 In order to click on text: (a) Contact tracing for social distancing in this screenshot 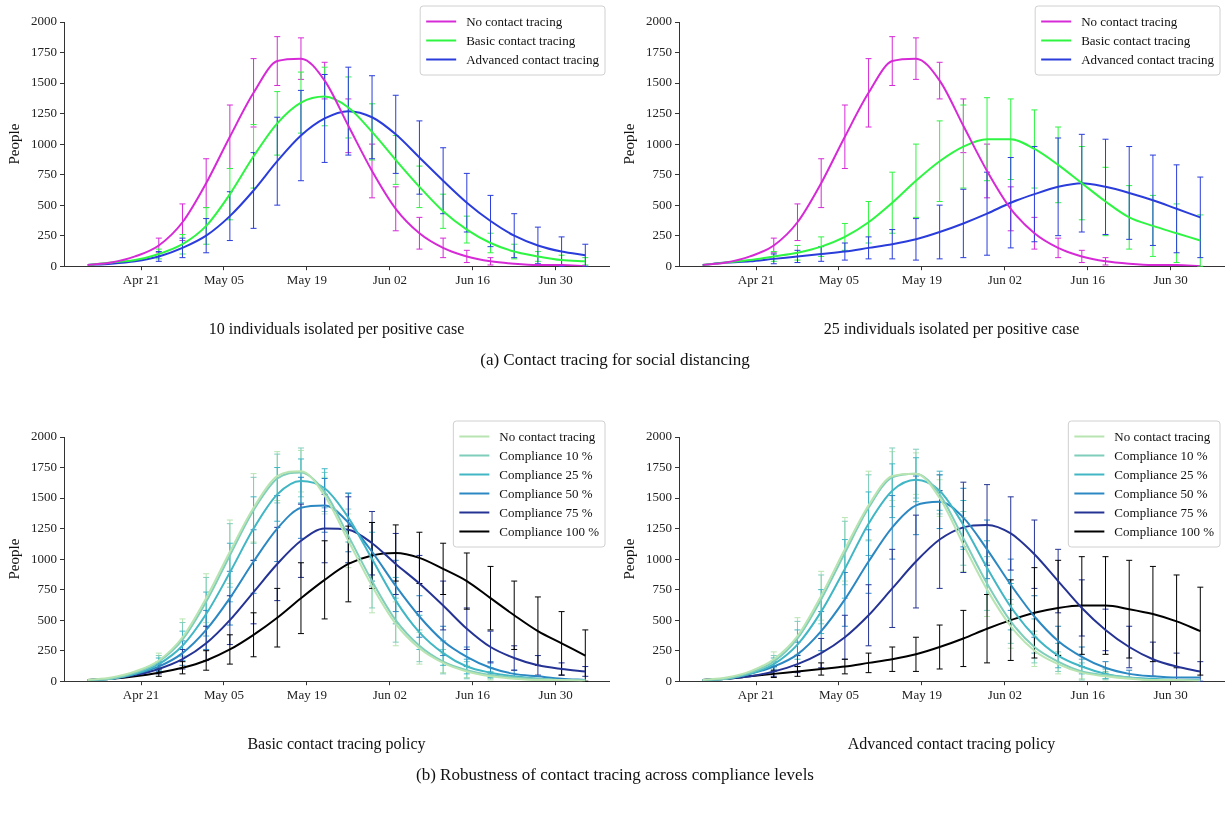, I will do `click(615, 359)`.